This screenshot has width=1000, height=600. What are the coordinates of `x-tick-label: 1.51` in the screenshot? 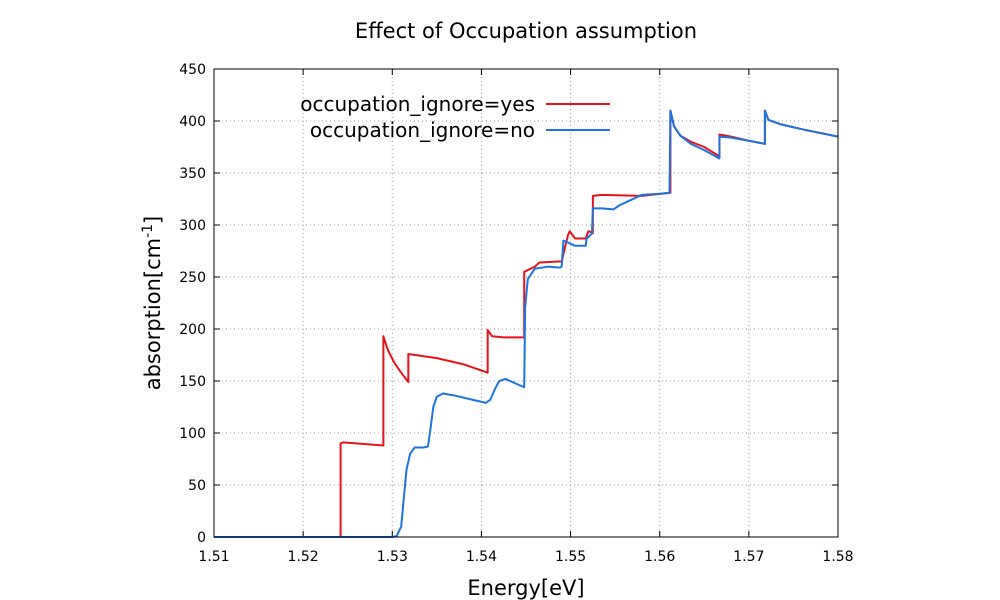 It's located at (213, 557).